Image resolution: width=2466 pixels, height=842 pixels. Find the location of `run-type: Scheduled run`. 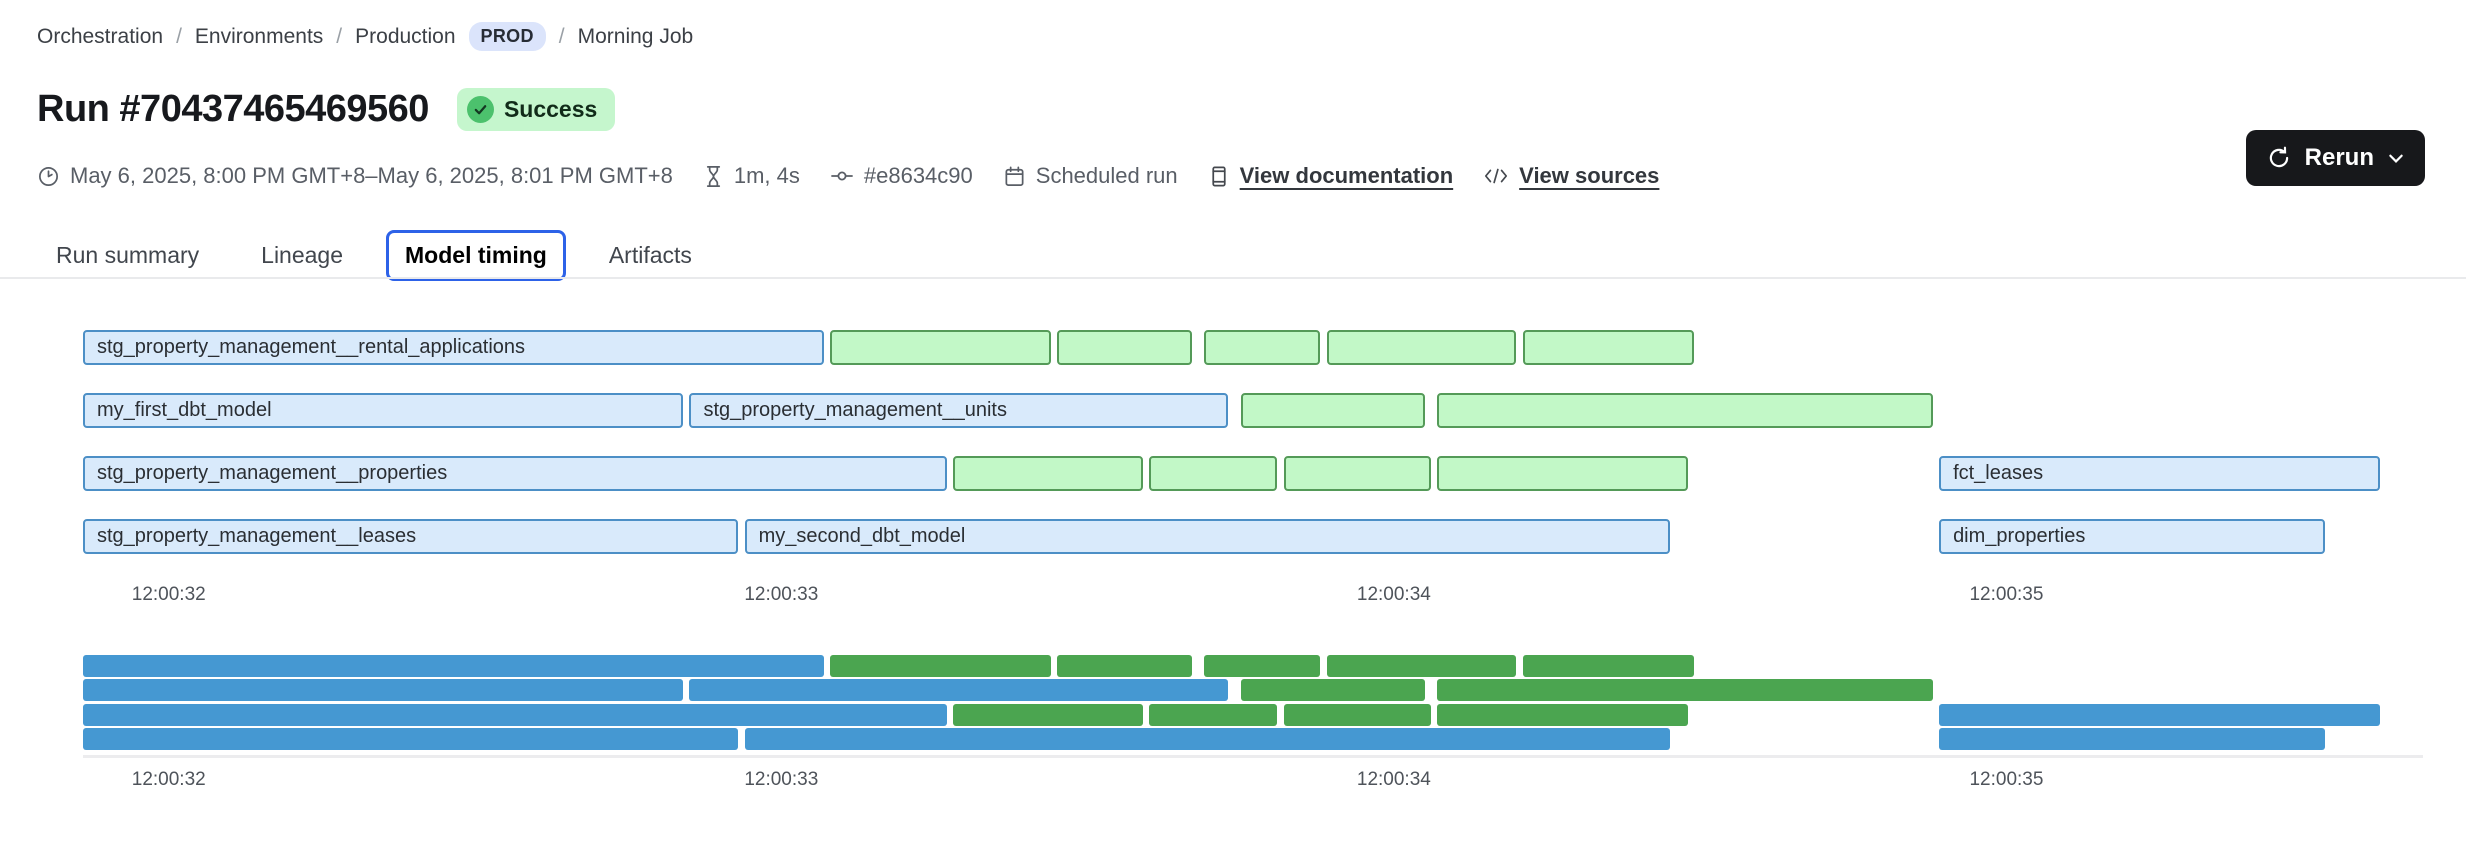

run-type: Scheduled run is located at coordinates (1090, 176).